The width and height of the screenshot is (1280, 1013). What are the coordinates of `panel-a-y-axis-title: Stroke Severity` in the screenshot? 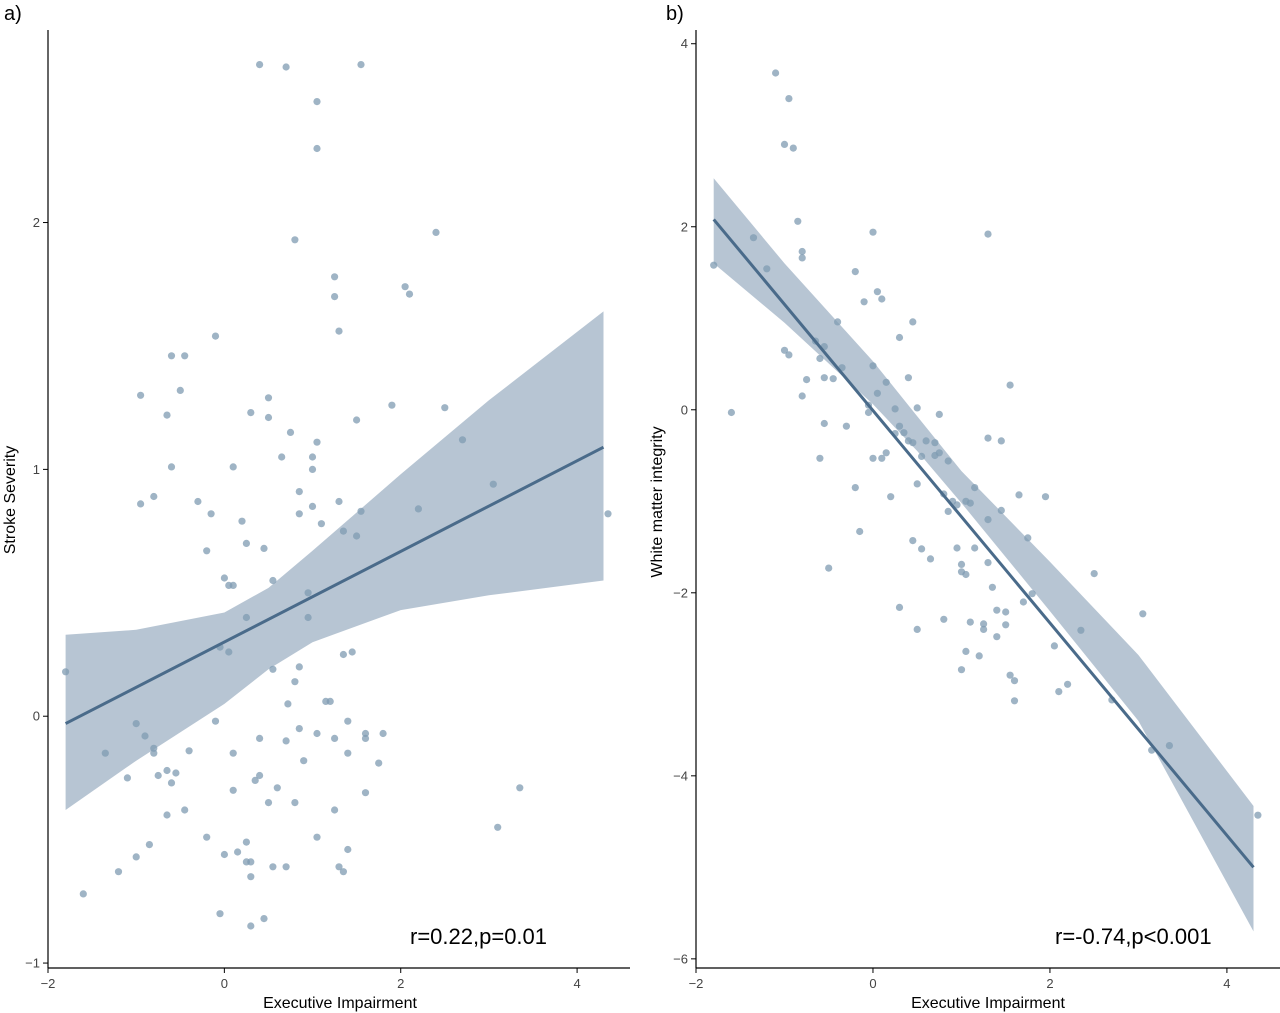 It's located at (10, 500).